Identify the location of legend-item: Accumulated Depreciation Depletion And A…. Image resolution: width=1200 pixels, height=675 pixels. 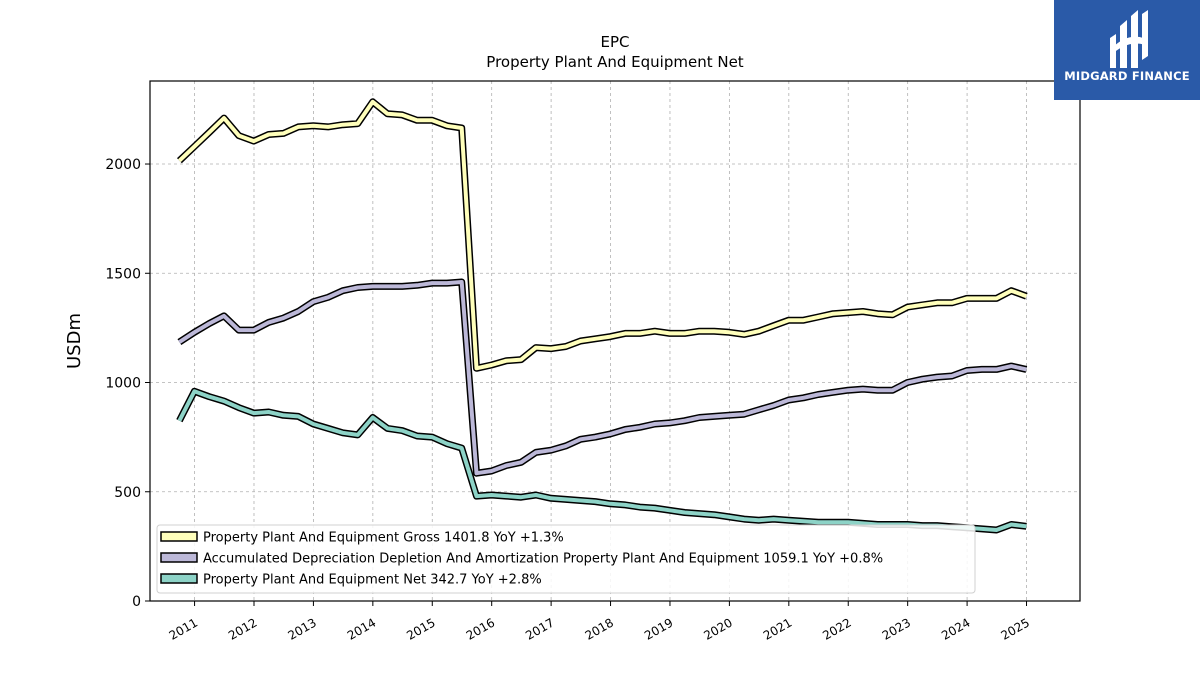
(521, 559).